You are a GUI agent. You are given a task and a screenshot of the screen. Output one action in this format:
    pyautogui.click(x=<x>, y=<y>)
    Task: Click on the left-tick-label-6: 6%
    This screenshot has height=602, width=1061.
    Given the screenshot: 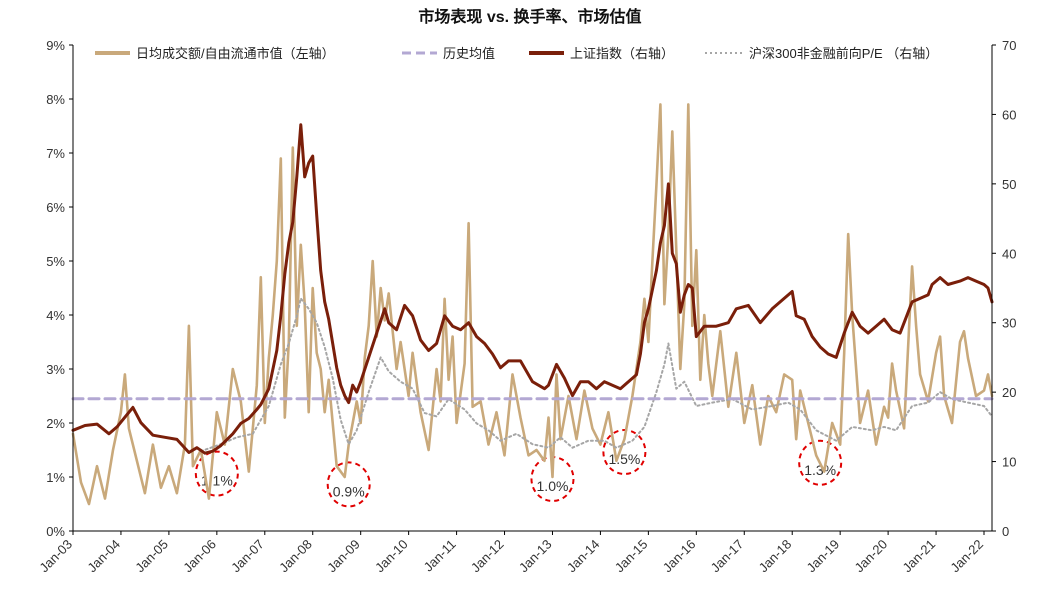 What is the action you would take?
    pyautogui.click(x=55, y=207)
    